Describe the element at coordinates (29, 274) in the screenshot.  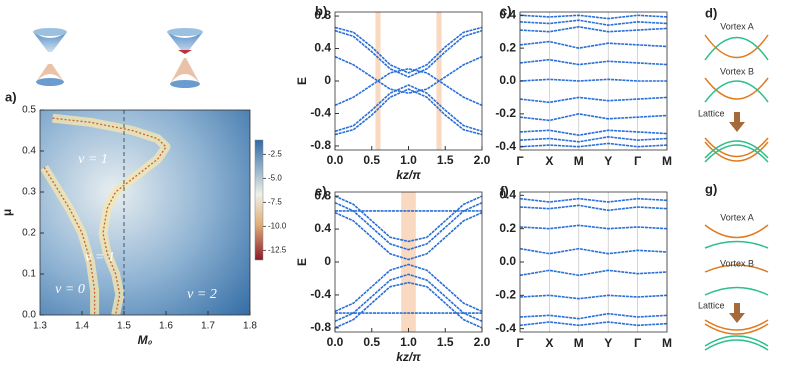
I see `y-tick-label: 0.1` at that location.